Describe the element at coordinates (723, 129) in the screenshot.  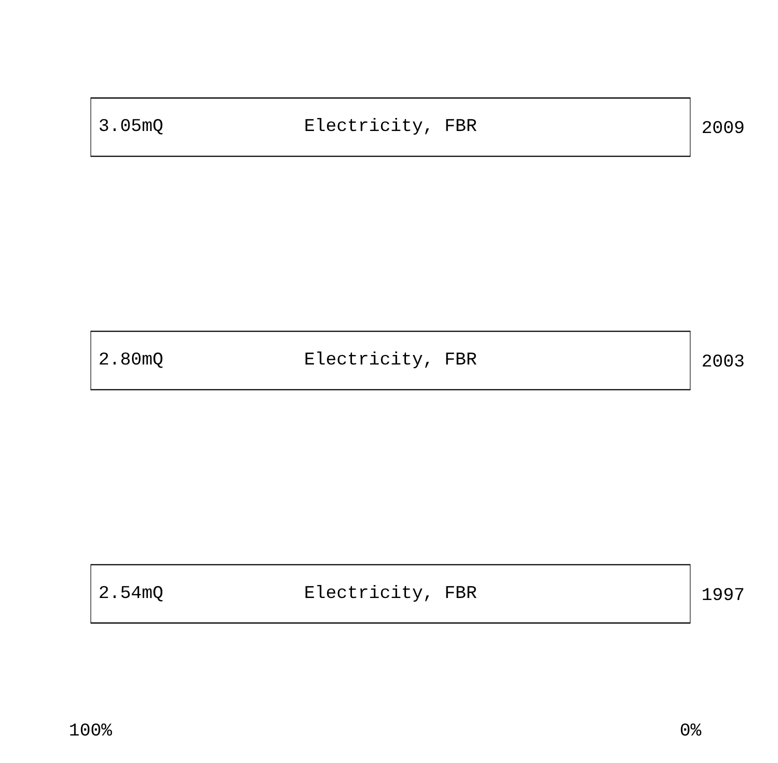
I see `y-tick-label: 2009` at that location.